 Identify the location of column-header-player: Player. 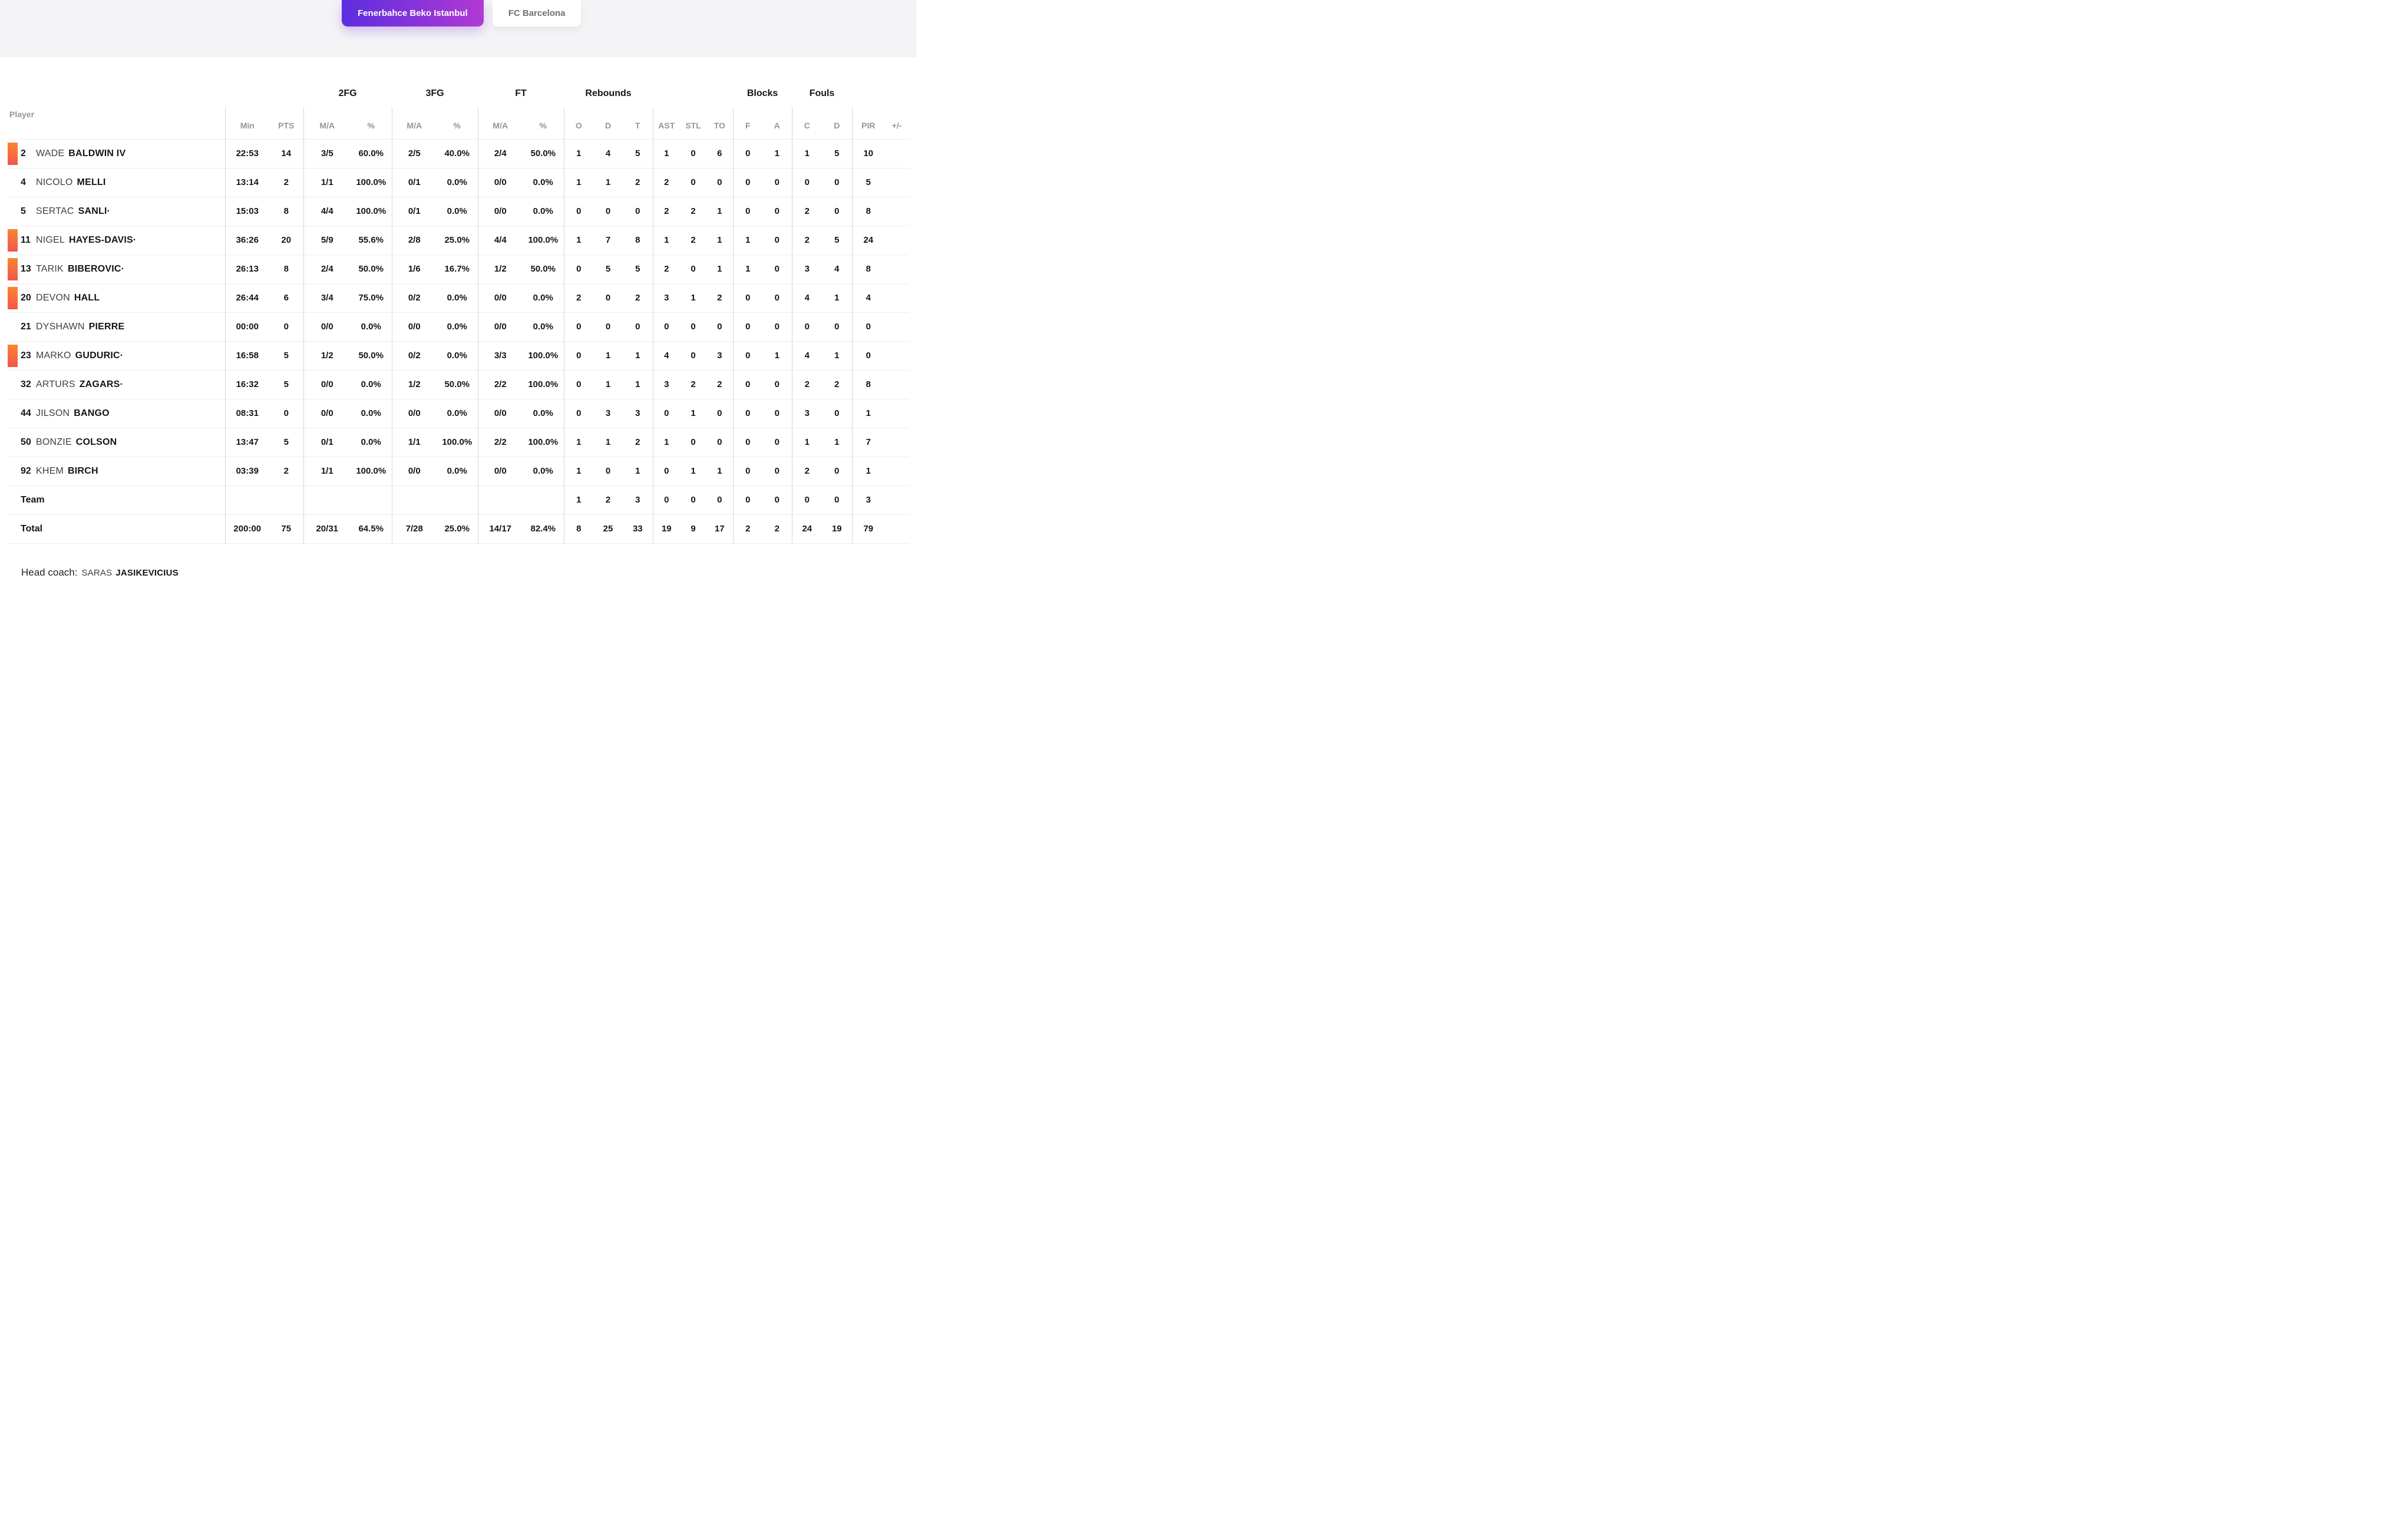
(22, 114).